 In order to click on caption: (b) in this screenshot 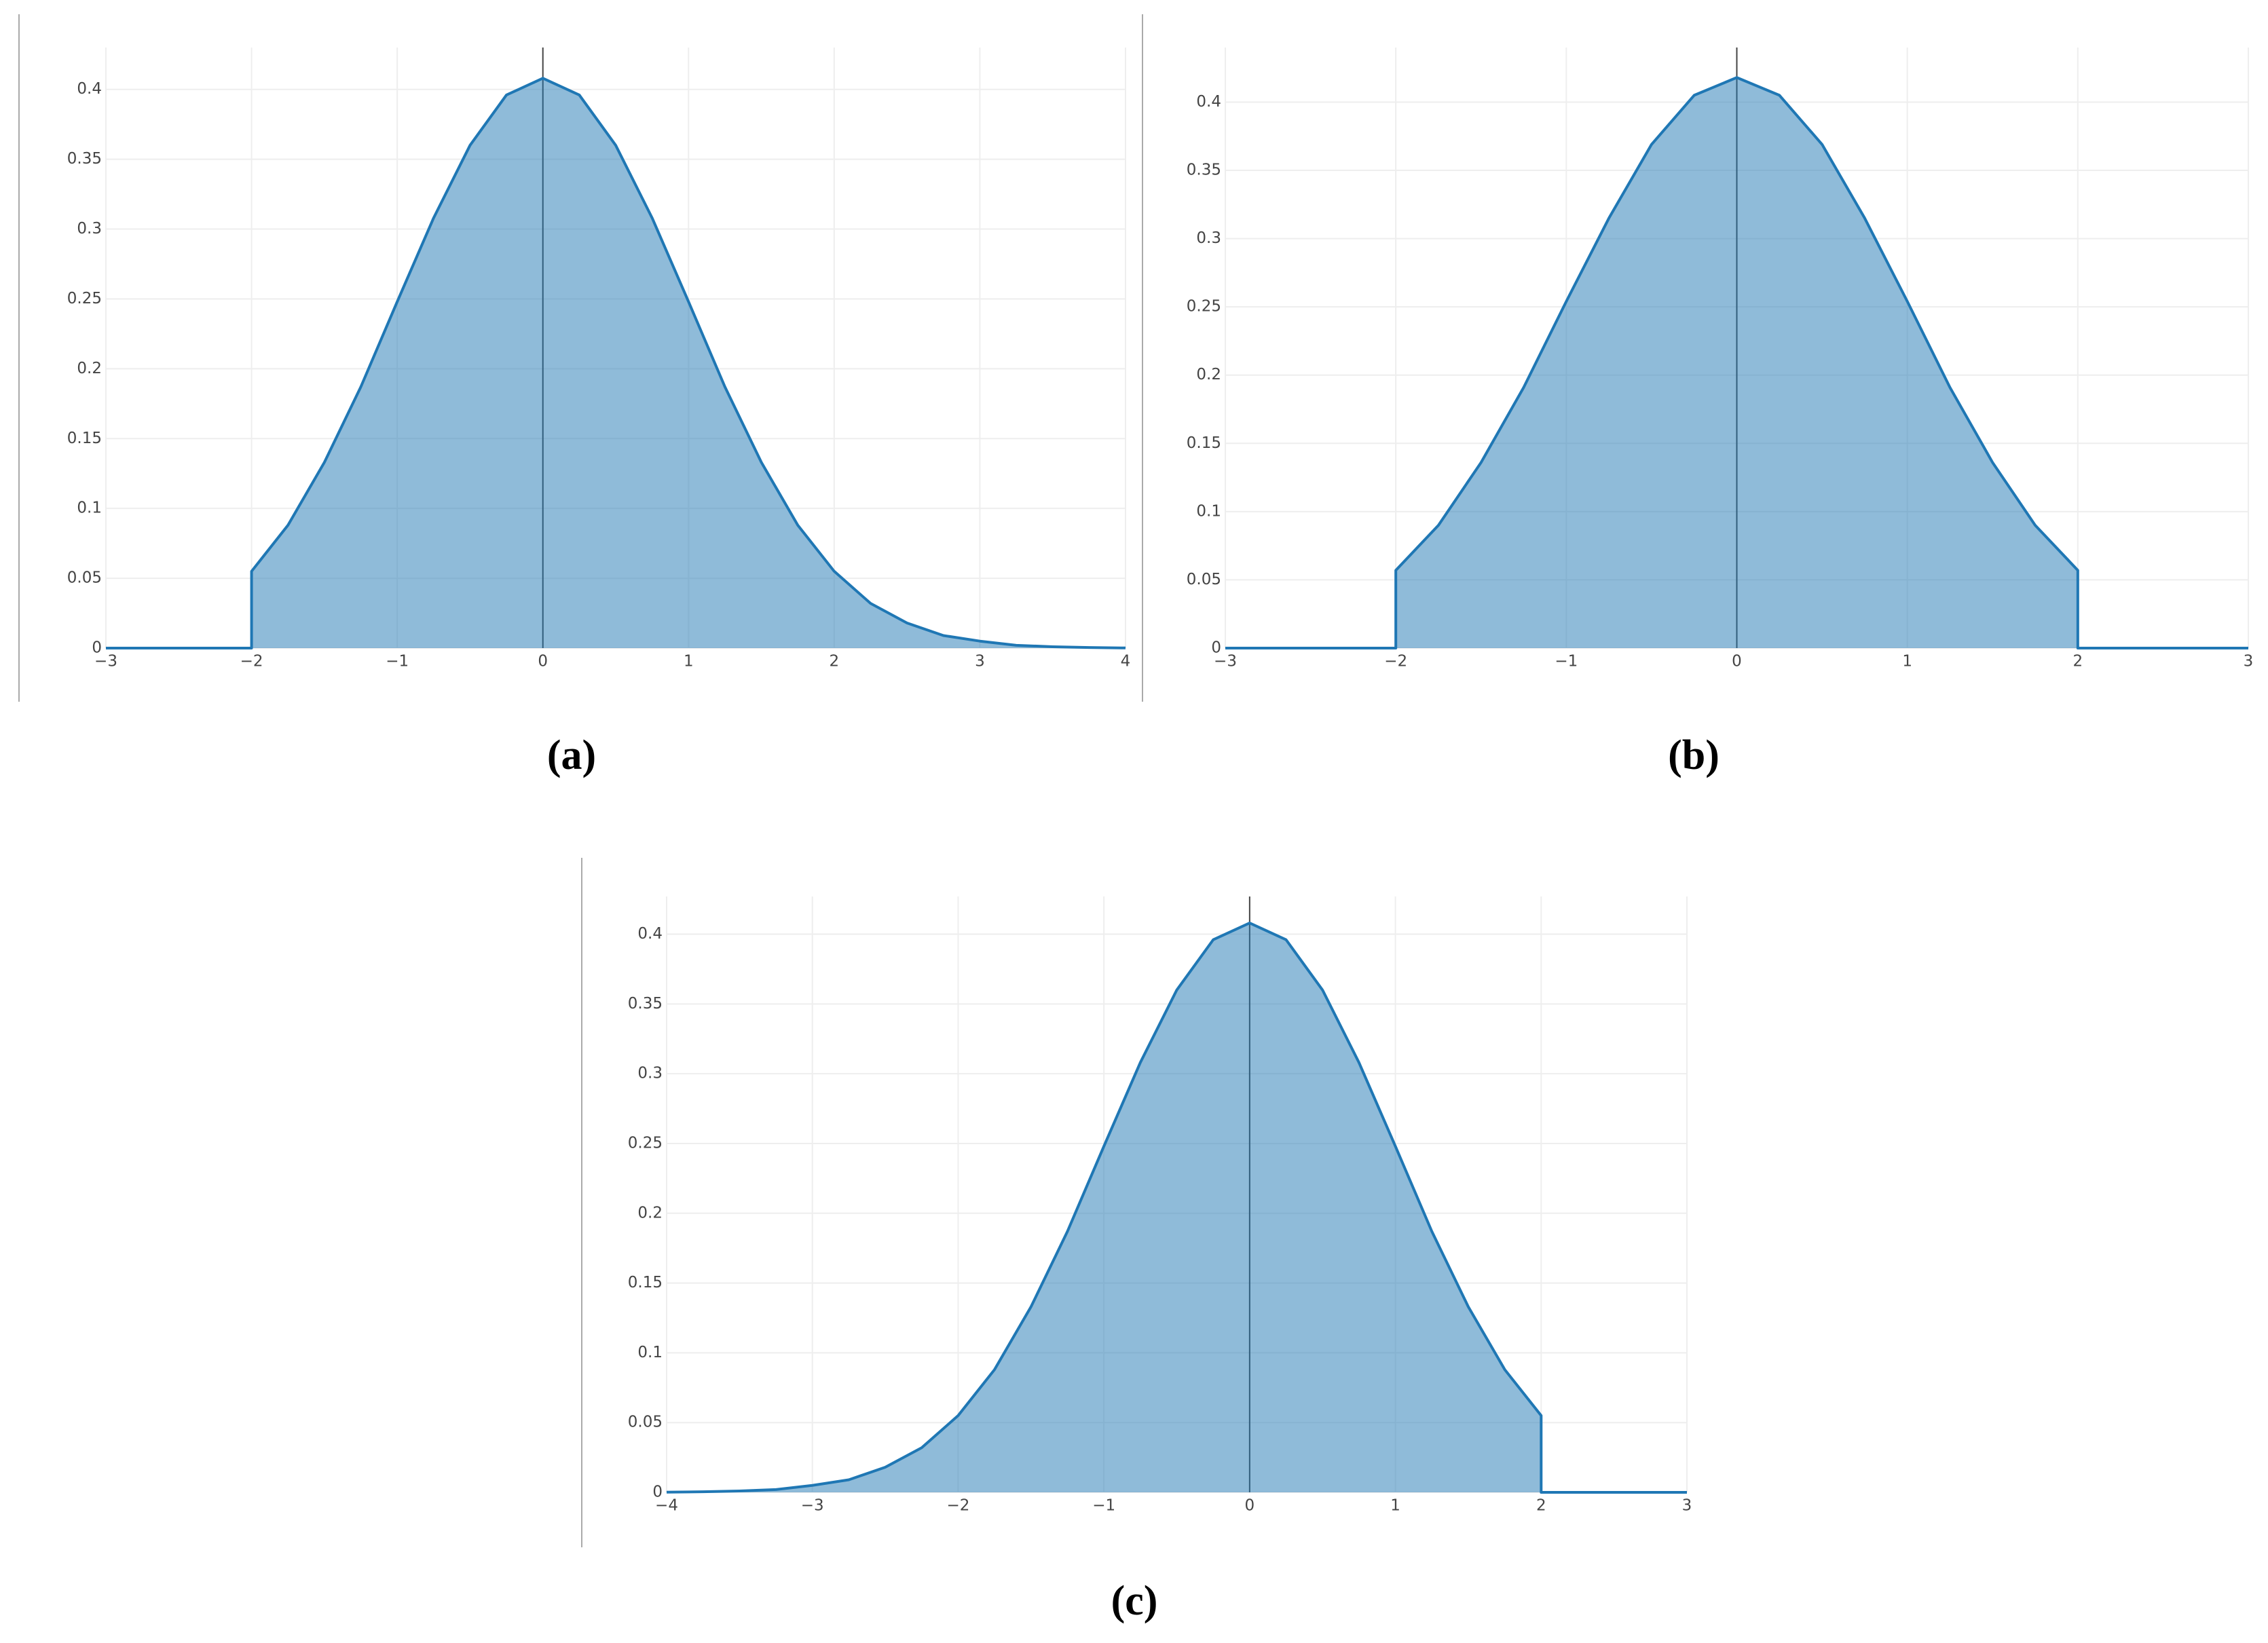, I will do `click(1694, 755)`.